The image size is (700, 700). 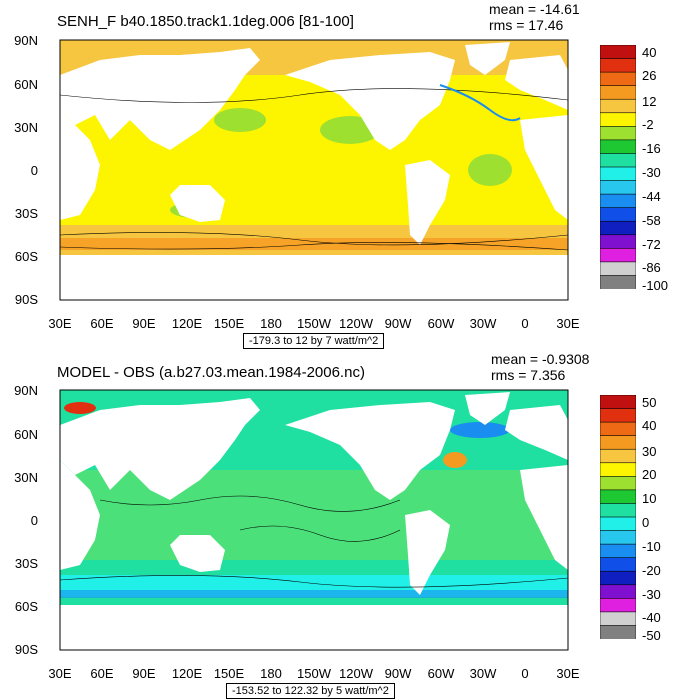 What do you see at coordinates (314, 341) in the screenshot?
I see `contour-caption: -179.3 to 12 by 7 watt/m^2` at bounding box center [314, 341].